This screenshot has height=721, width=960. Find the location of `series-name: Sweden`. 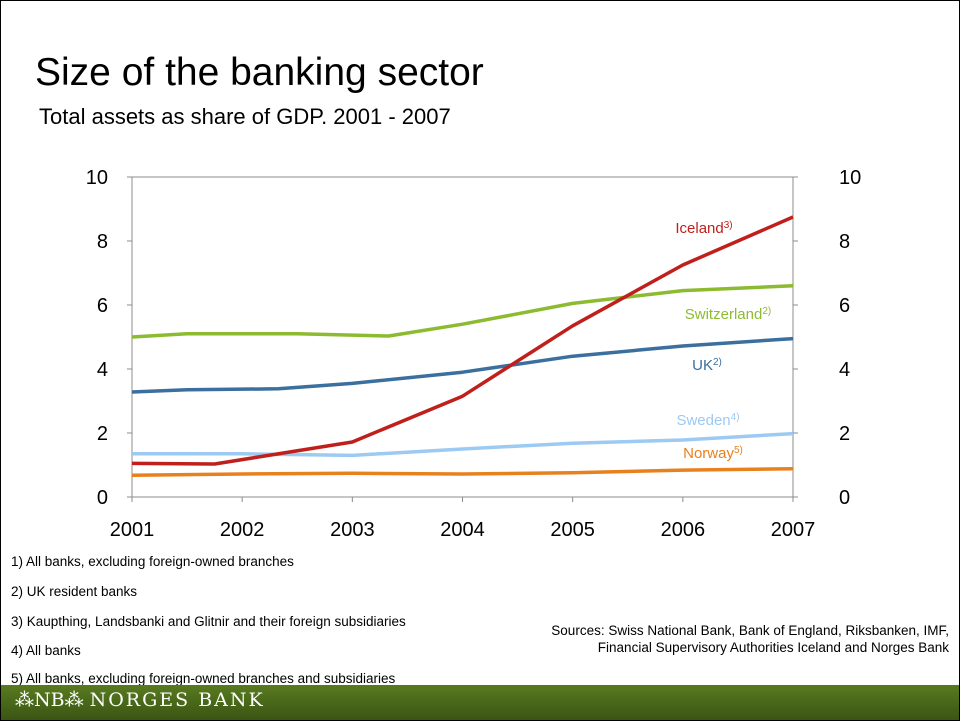

series-name: Sweden is located at coordinates (703, 420).